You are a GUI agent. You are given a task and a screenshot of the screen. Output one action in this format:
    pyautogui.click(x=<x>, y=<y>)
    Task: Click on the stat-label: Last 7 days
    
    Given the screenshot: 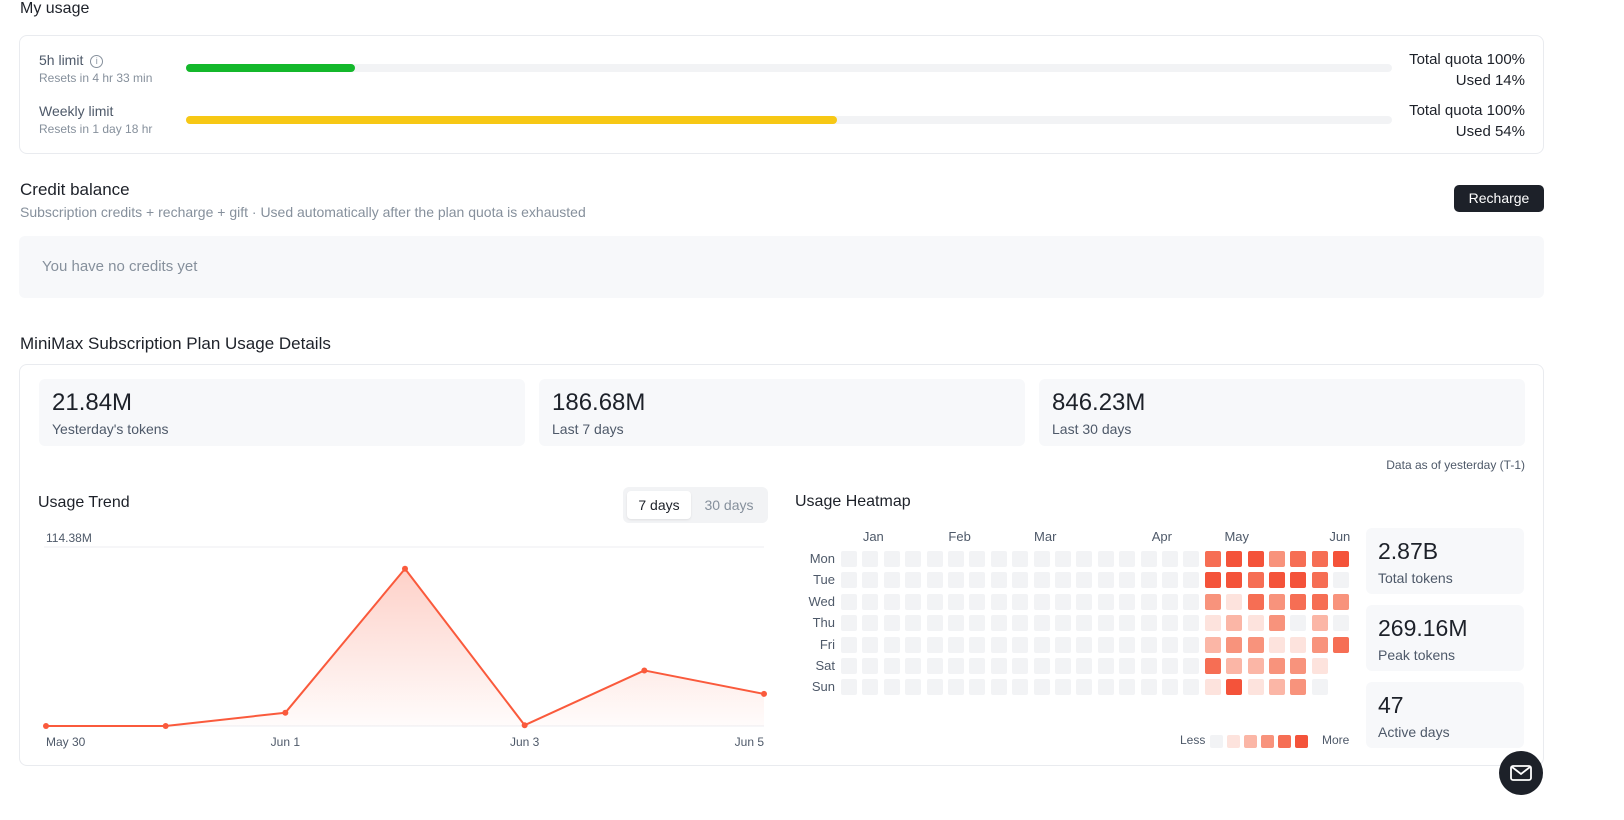 What is the action you would take?
    pyautogui.click(x=588, y=429)
    